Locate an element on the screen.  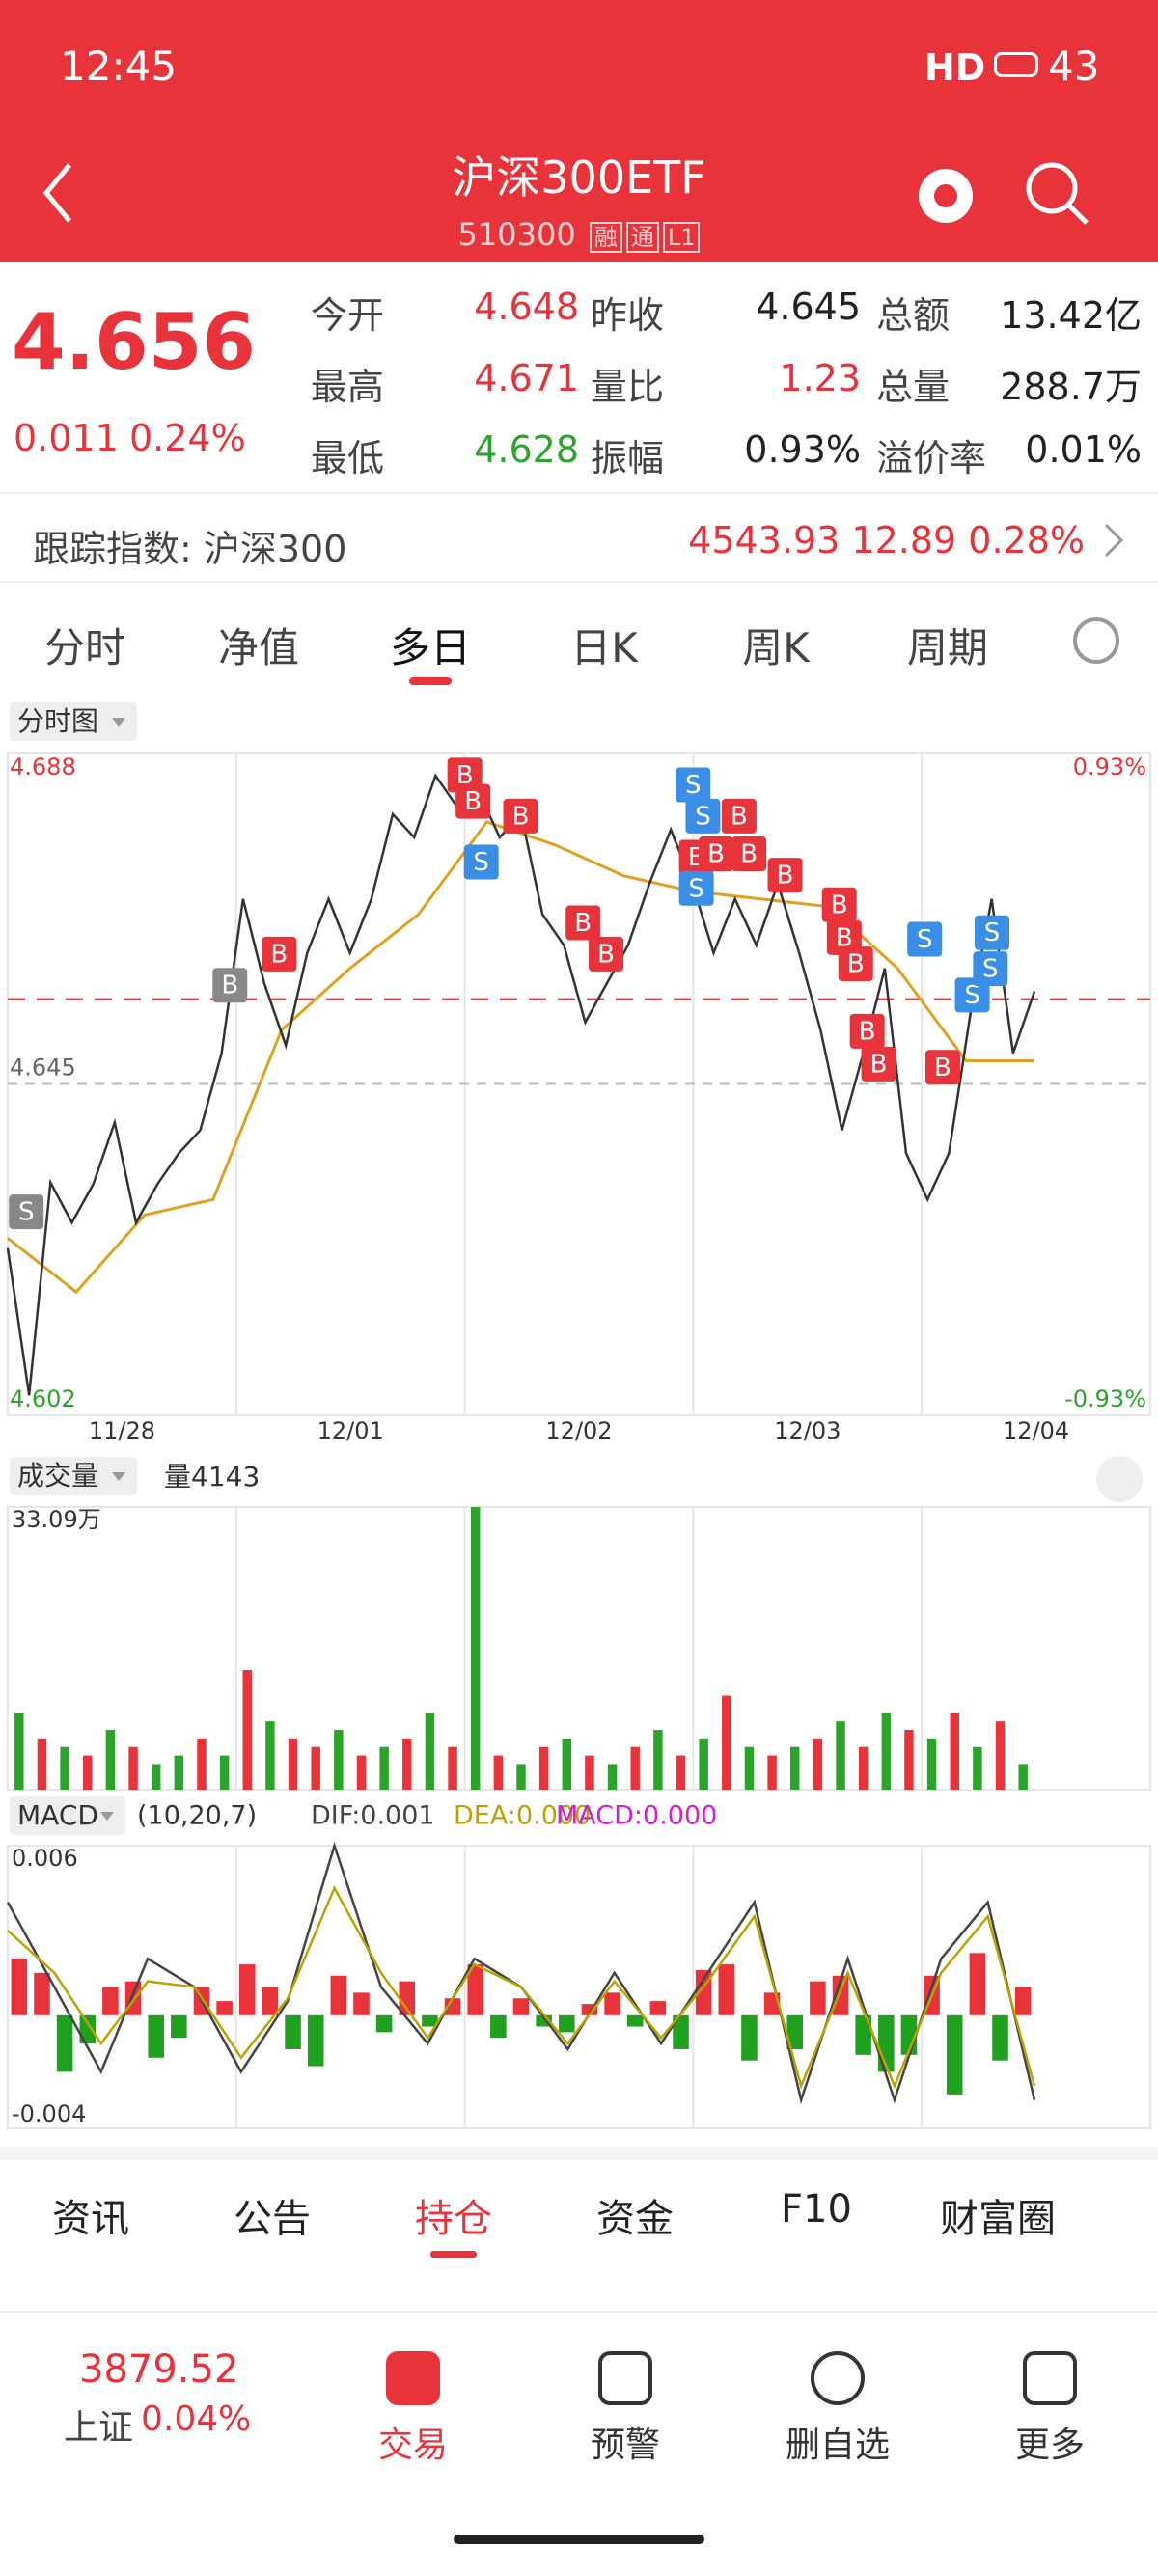
nav-label: 预警 is located at coordinates (625, 2445).